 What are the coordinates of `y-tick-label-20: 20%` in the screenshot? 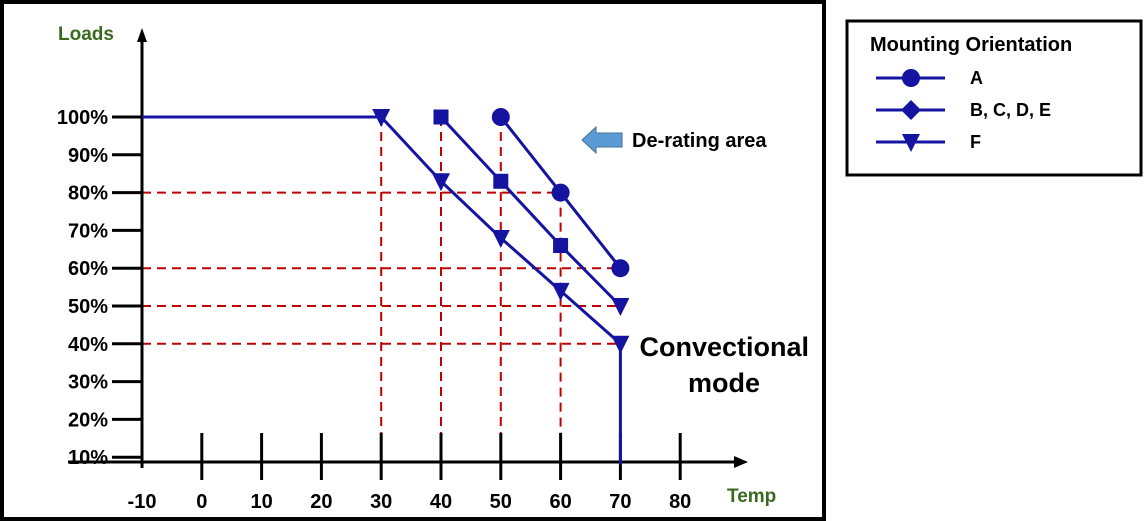 It's located at (88, 420).